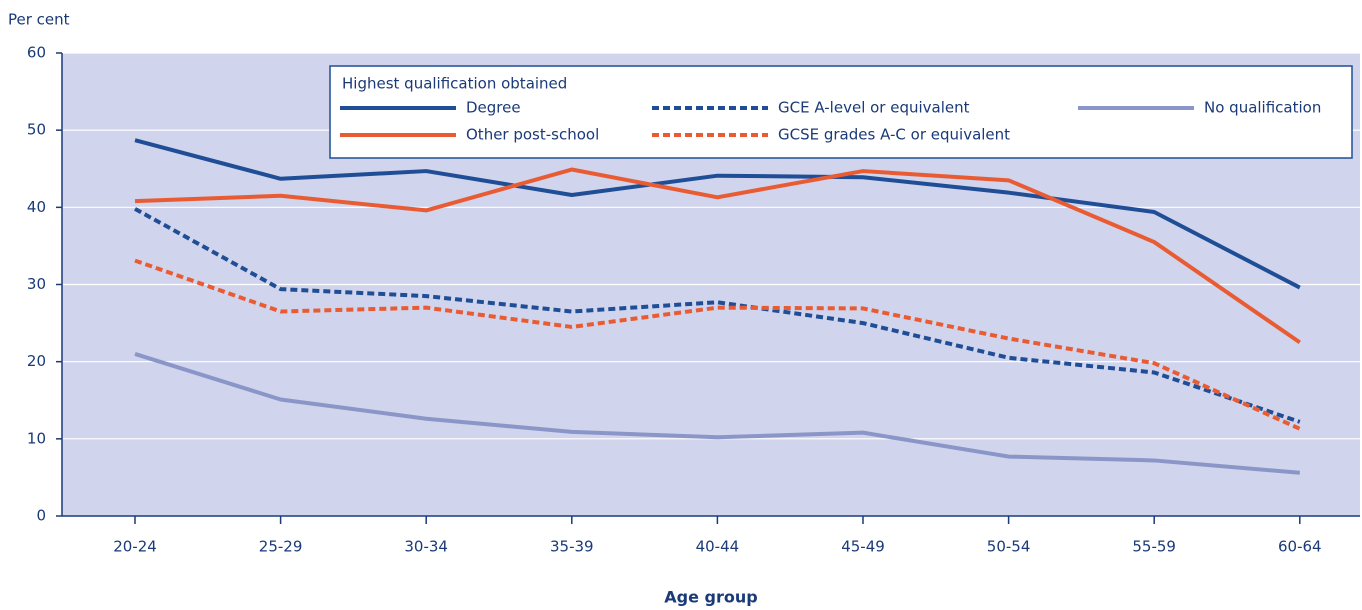 The width and height of the screenshot is (1362, 610). Describe the element at coordinates (1154, 547) in the screenshot. I see `x-tick-label: 55-59` at that location.